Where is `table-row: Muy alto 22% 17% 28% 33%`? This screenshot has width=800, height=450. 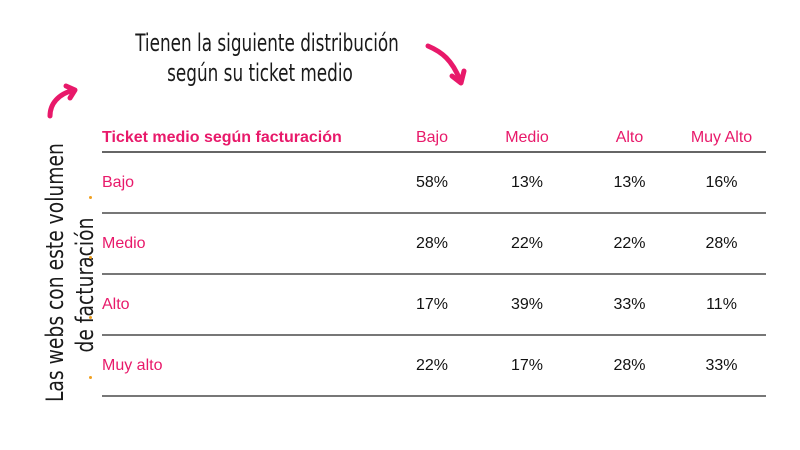
table-row: Muy alto 22% 17% 28% 33% is located at coordinates (434, 365).